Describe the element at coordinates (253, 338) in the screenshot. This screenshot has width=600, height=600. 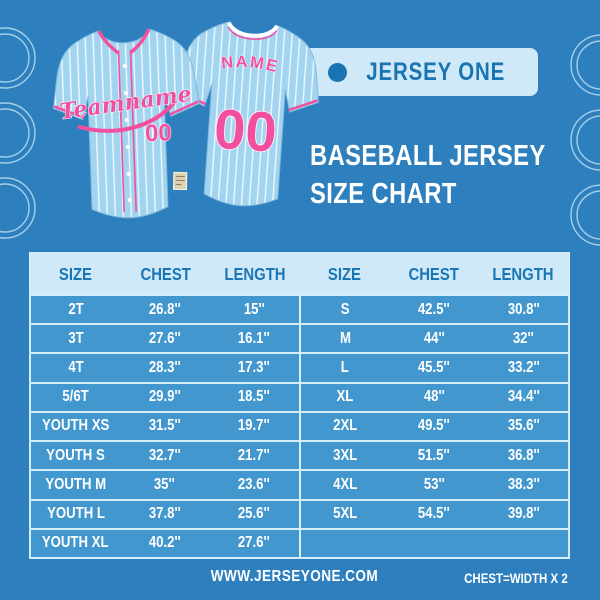
I see `cell-length: 16.1''` at that location.